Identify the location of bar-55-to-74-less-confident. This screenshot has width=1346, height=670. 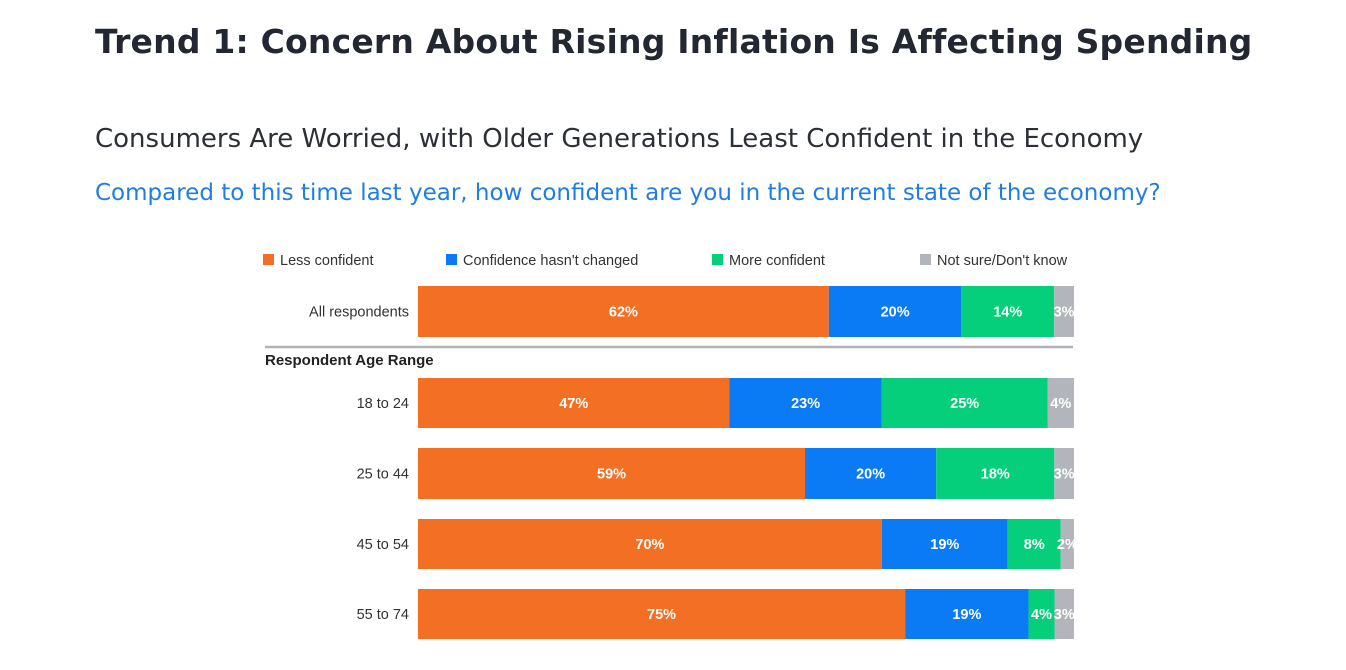
(662, 614).